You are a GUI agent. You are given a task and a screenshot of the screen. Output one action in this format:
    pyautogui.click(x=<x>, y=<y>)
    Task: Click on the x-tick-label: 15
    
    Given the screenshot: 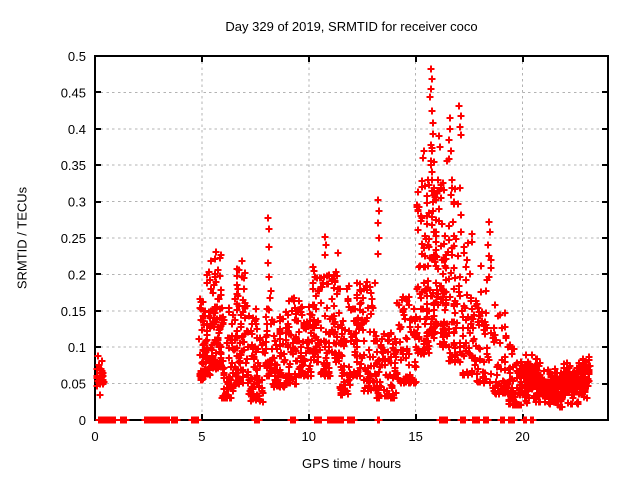 What is the action you would take?
    pyautogui.click(x=415, y=436)
    